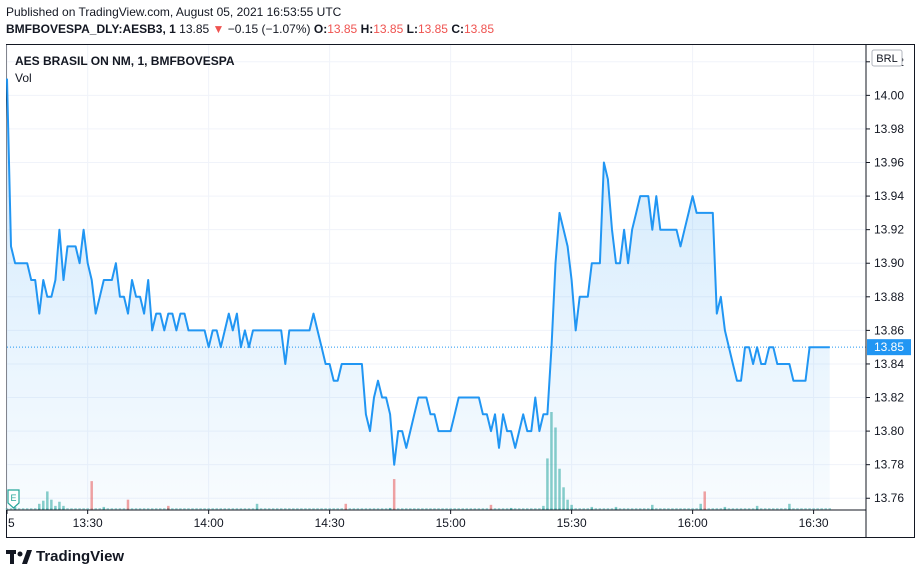 The height and width of the screenshot is (575, 920). I want to click on close-value: 13.85, so click(479, 29).